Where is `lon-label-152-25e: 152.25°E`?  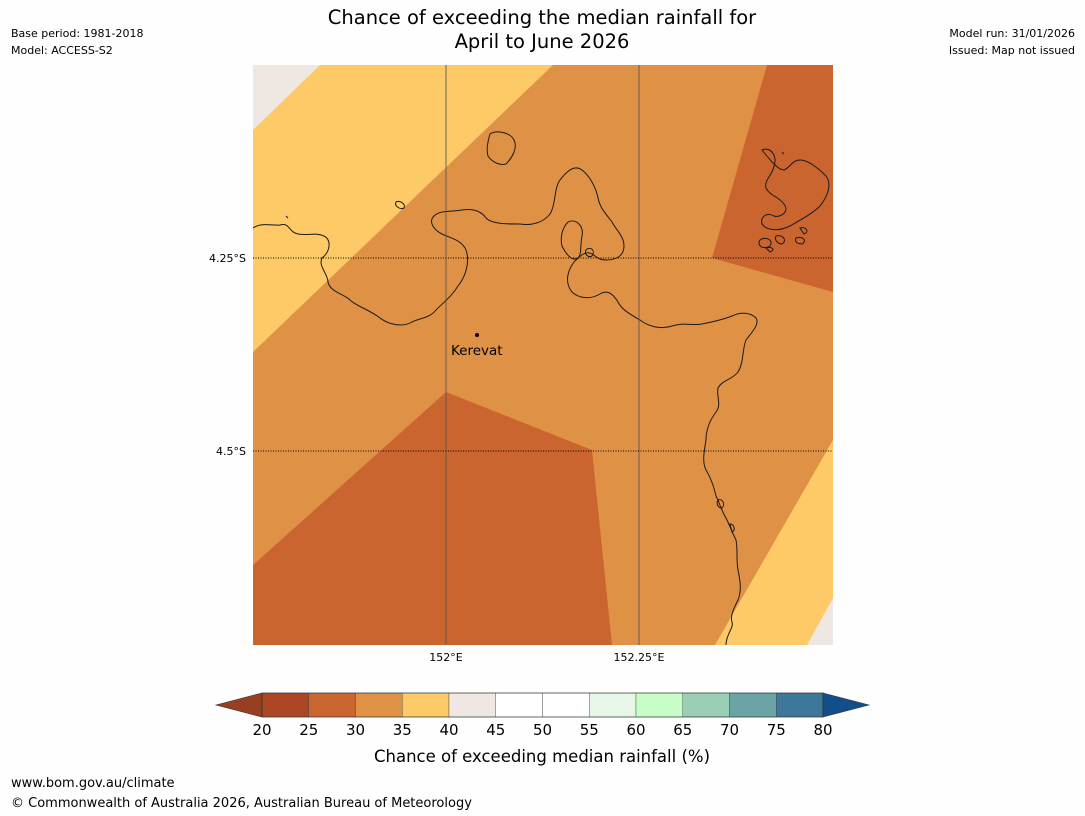 lon-label-152-25e: 152.25°E is located at coordinates (639, 657).